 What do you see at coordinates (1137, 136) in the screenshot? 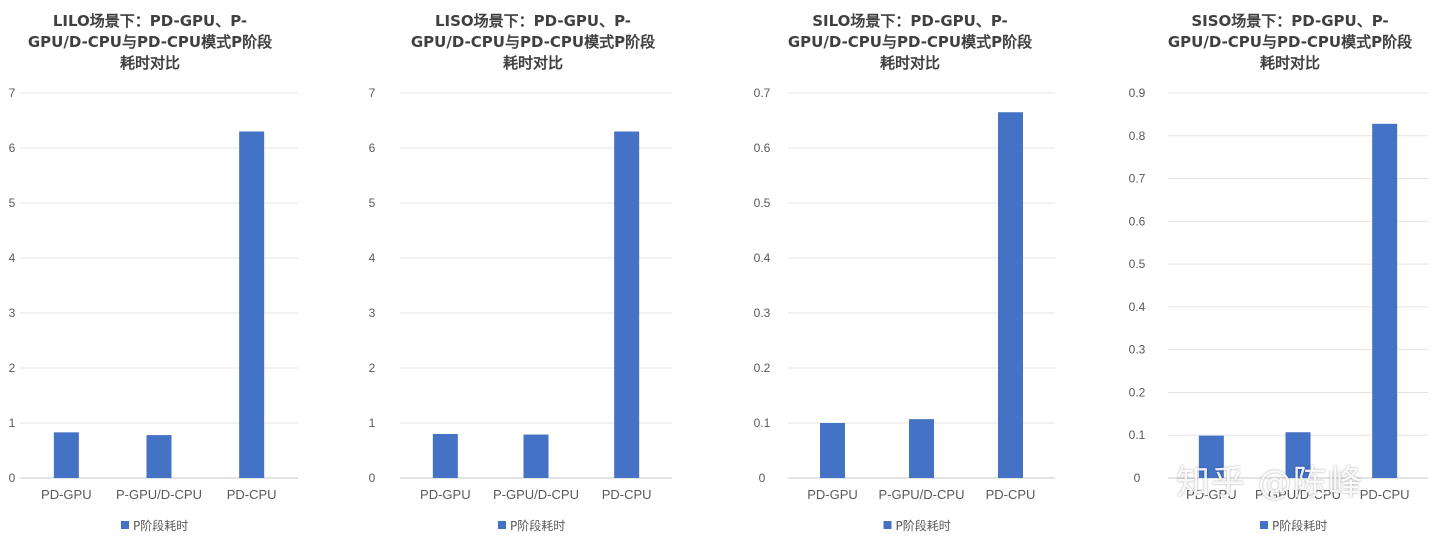
I see `y-tick-label: 0.8` at bounding box center [1137, 136].